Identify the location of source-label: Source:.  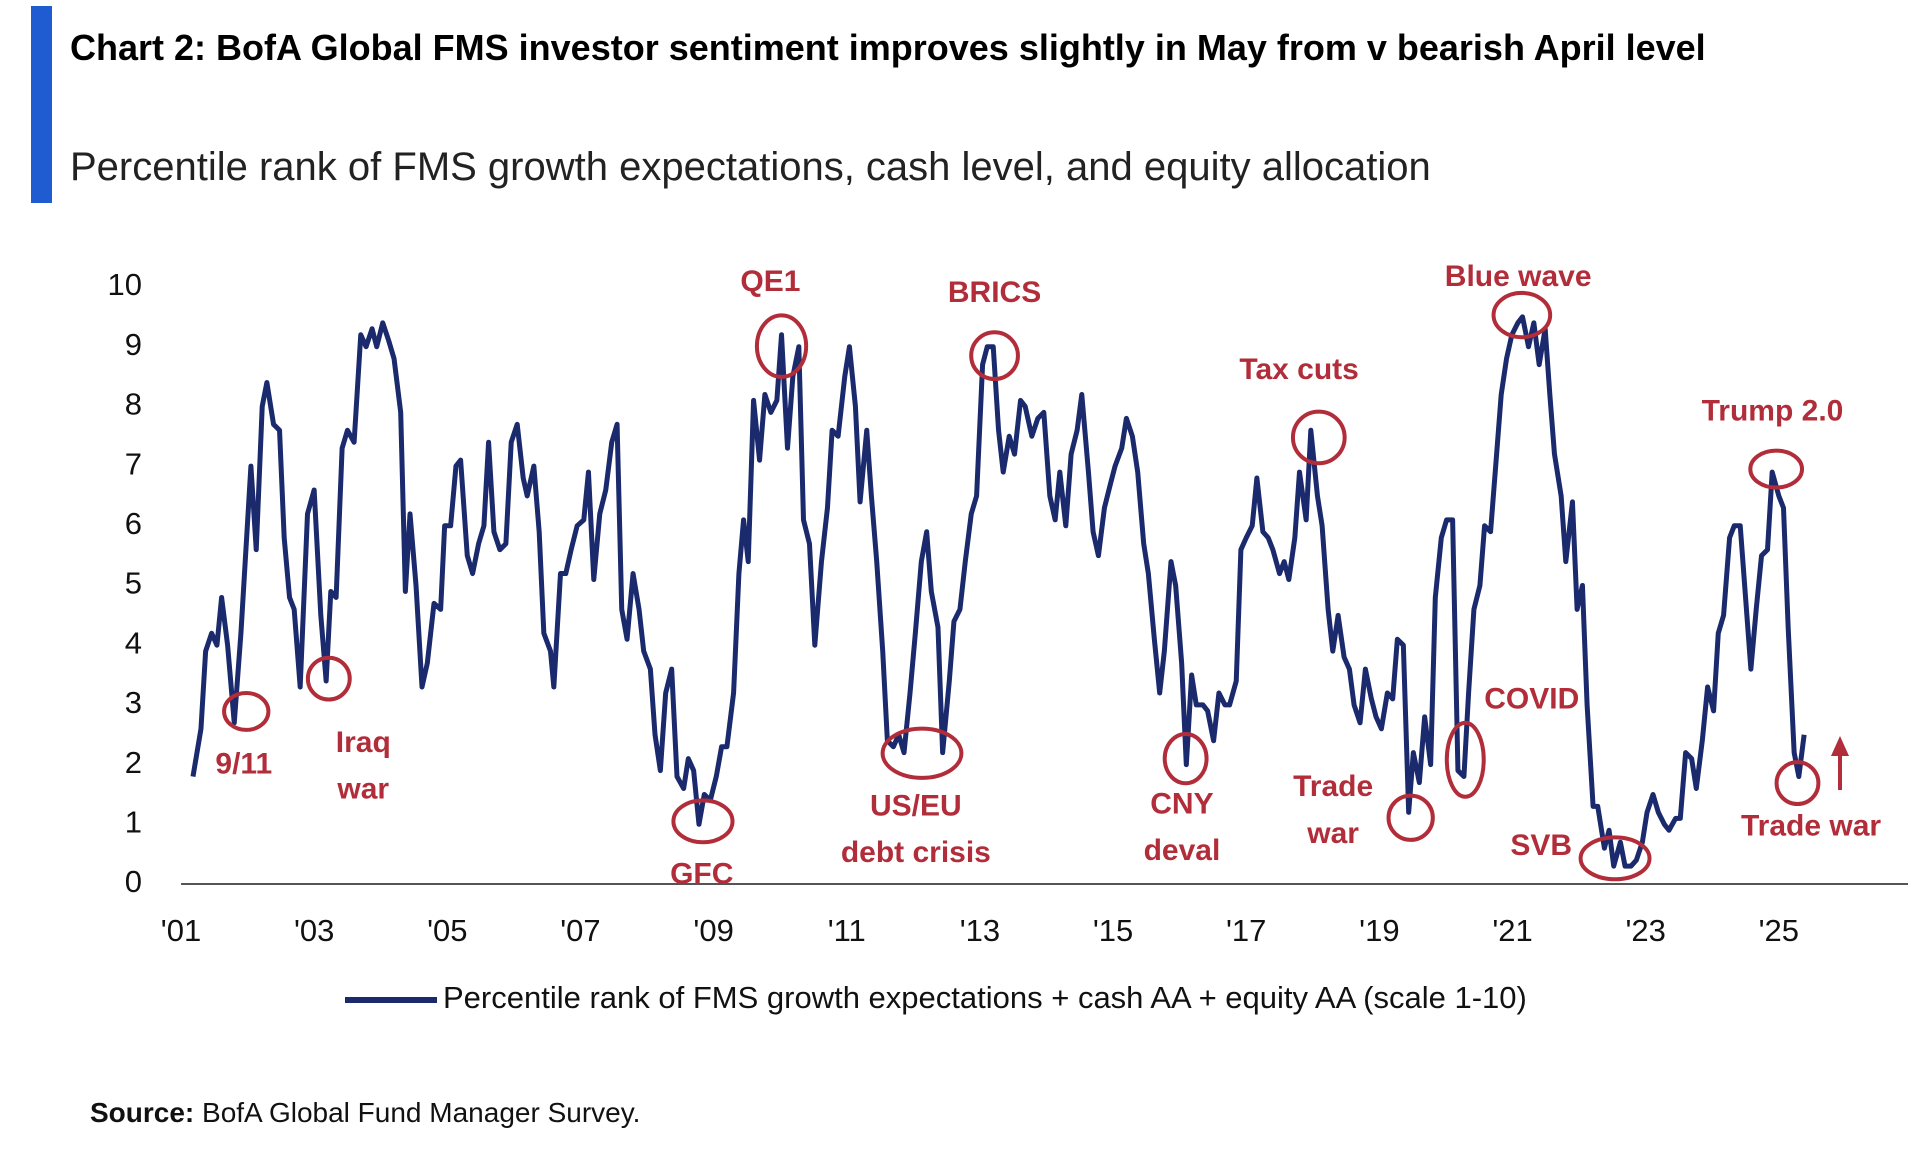
(142, 1112).